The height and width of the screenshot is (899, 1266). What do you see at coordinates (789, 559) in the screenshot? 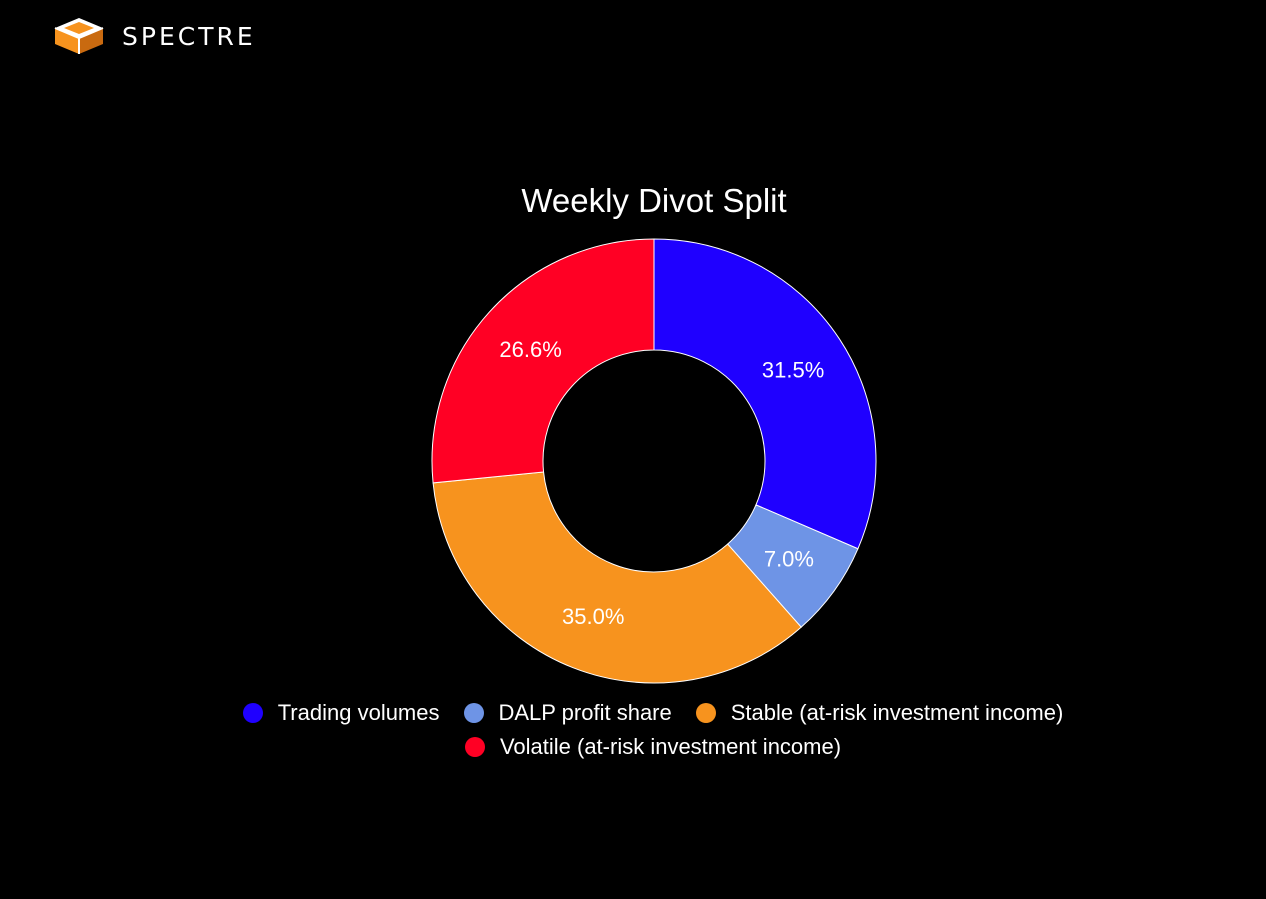
I see `slice-label-dalp-profit-share: 7.0%` at bounding box center [789, 559].